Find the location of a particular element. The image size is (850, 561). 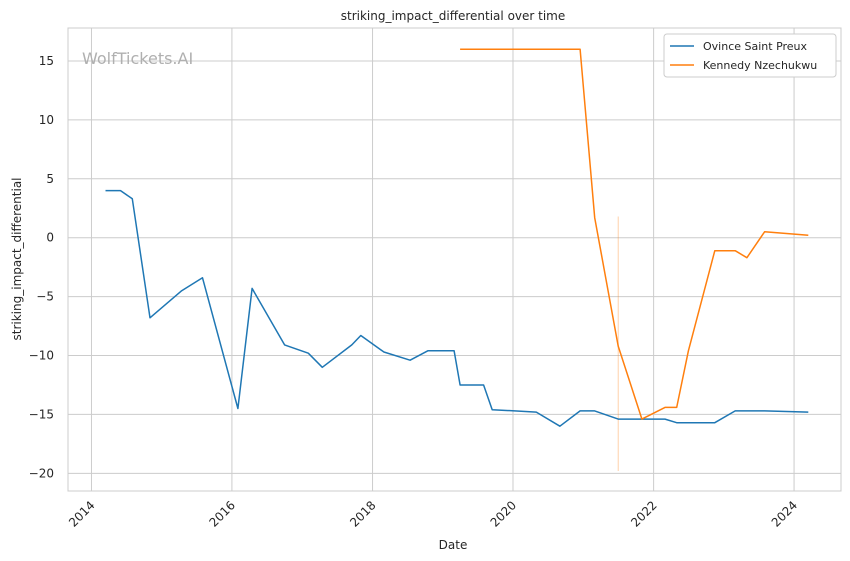

x-tick-label-2024: 2024 is located at coordinates (784, 513).